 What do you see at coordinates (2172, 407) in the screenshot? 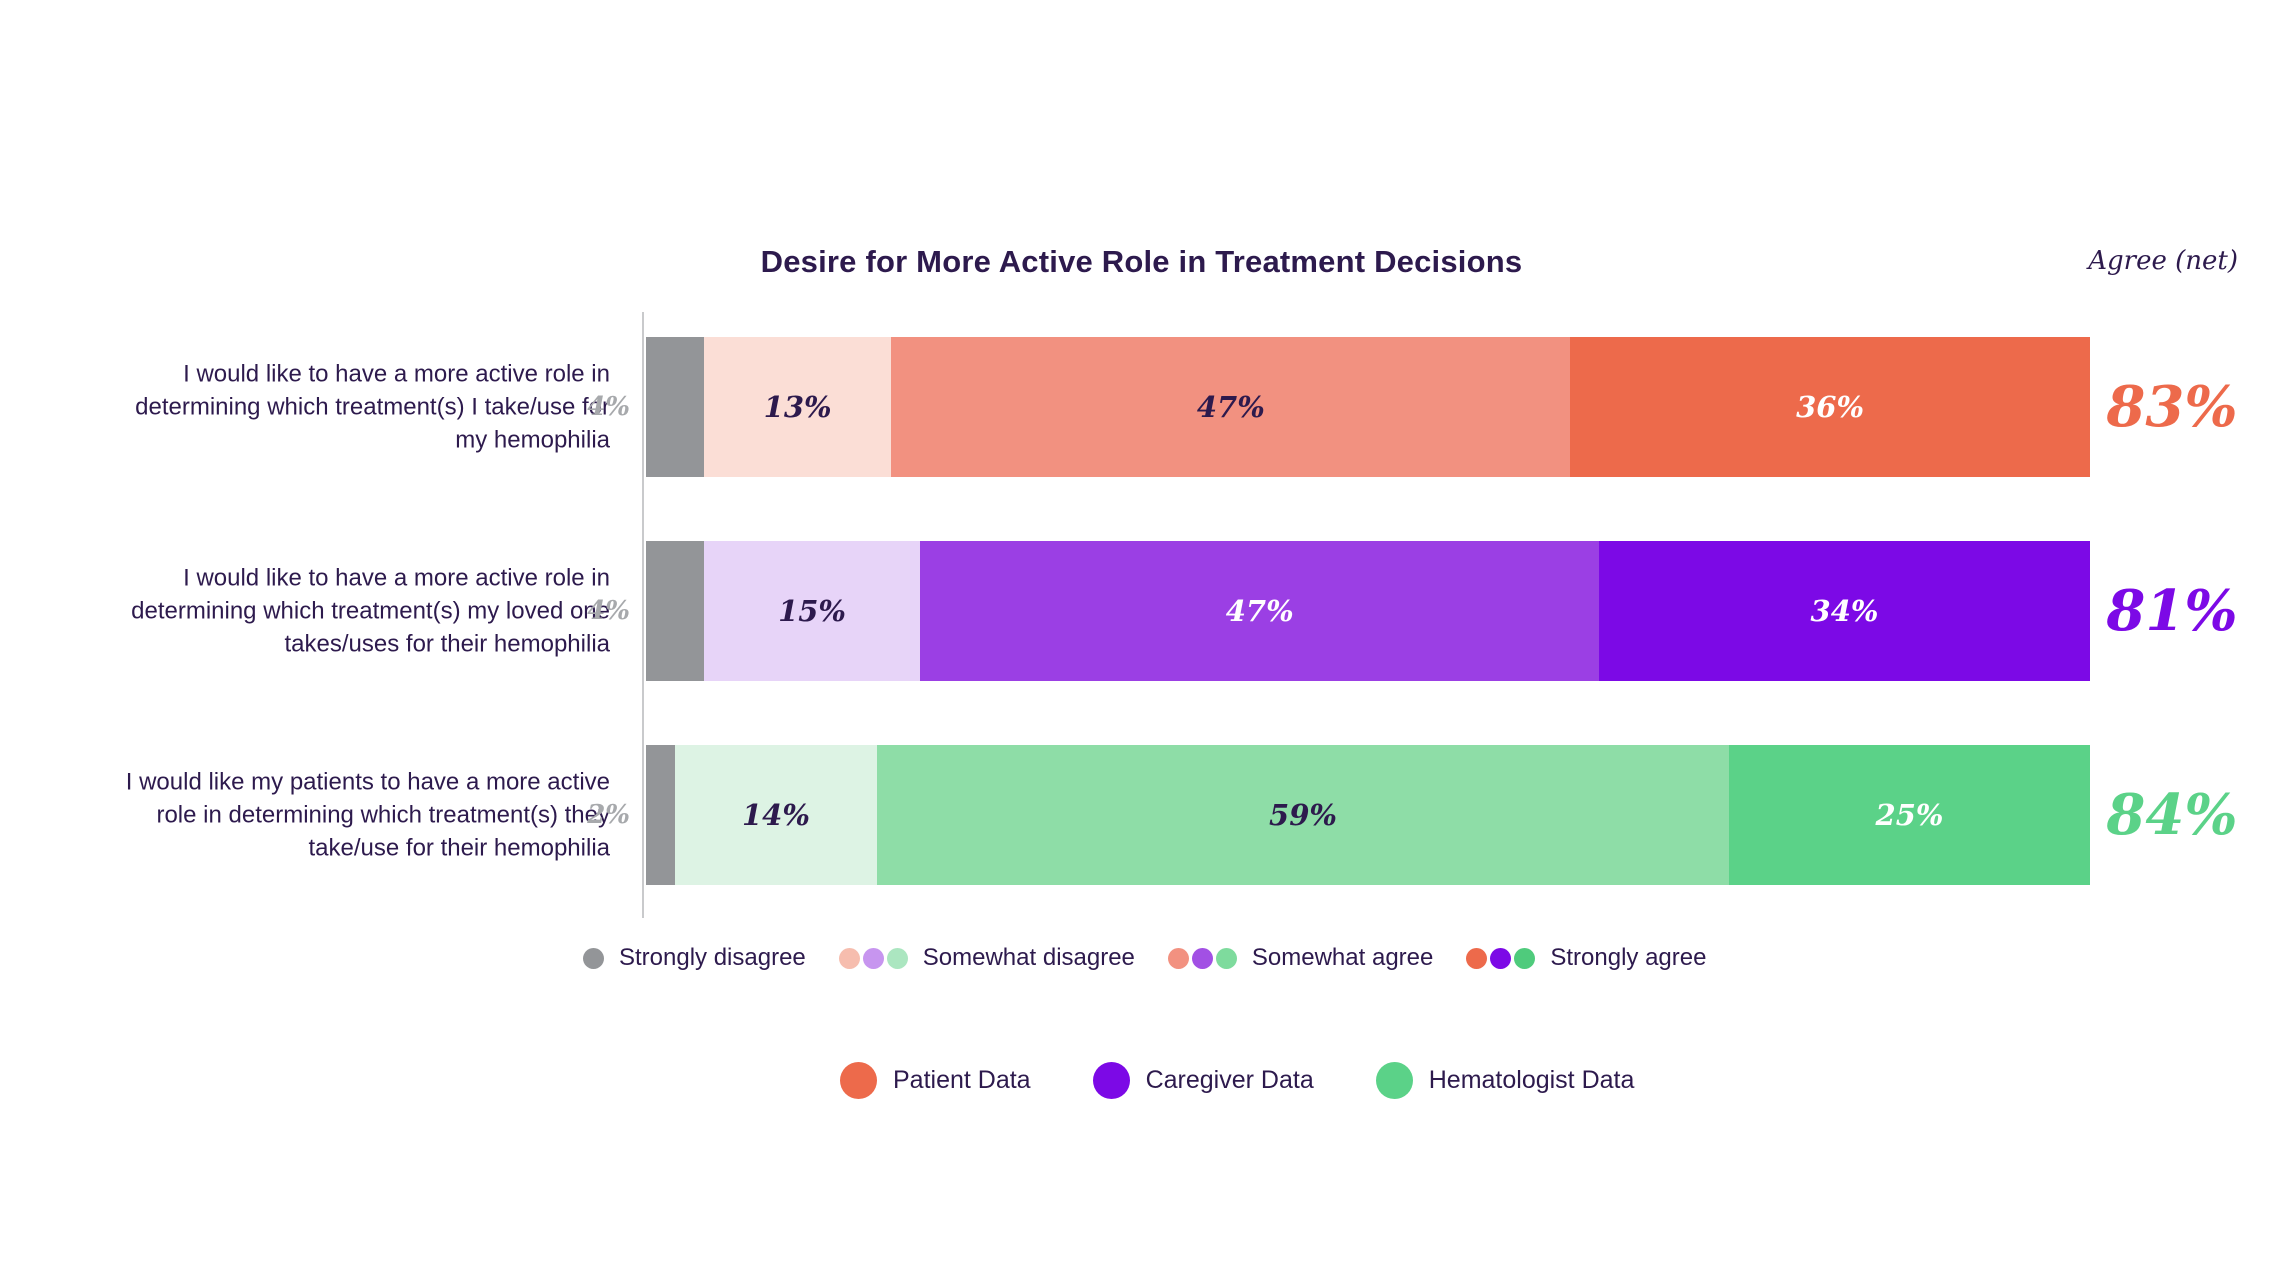
I see `net-value: 83%` at bounding box center [2172, 407].